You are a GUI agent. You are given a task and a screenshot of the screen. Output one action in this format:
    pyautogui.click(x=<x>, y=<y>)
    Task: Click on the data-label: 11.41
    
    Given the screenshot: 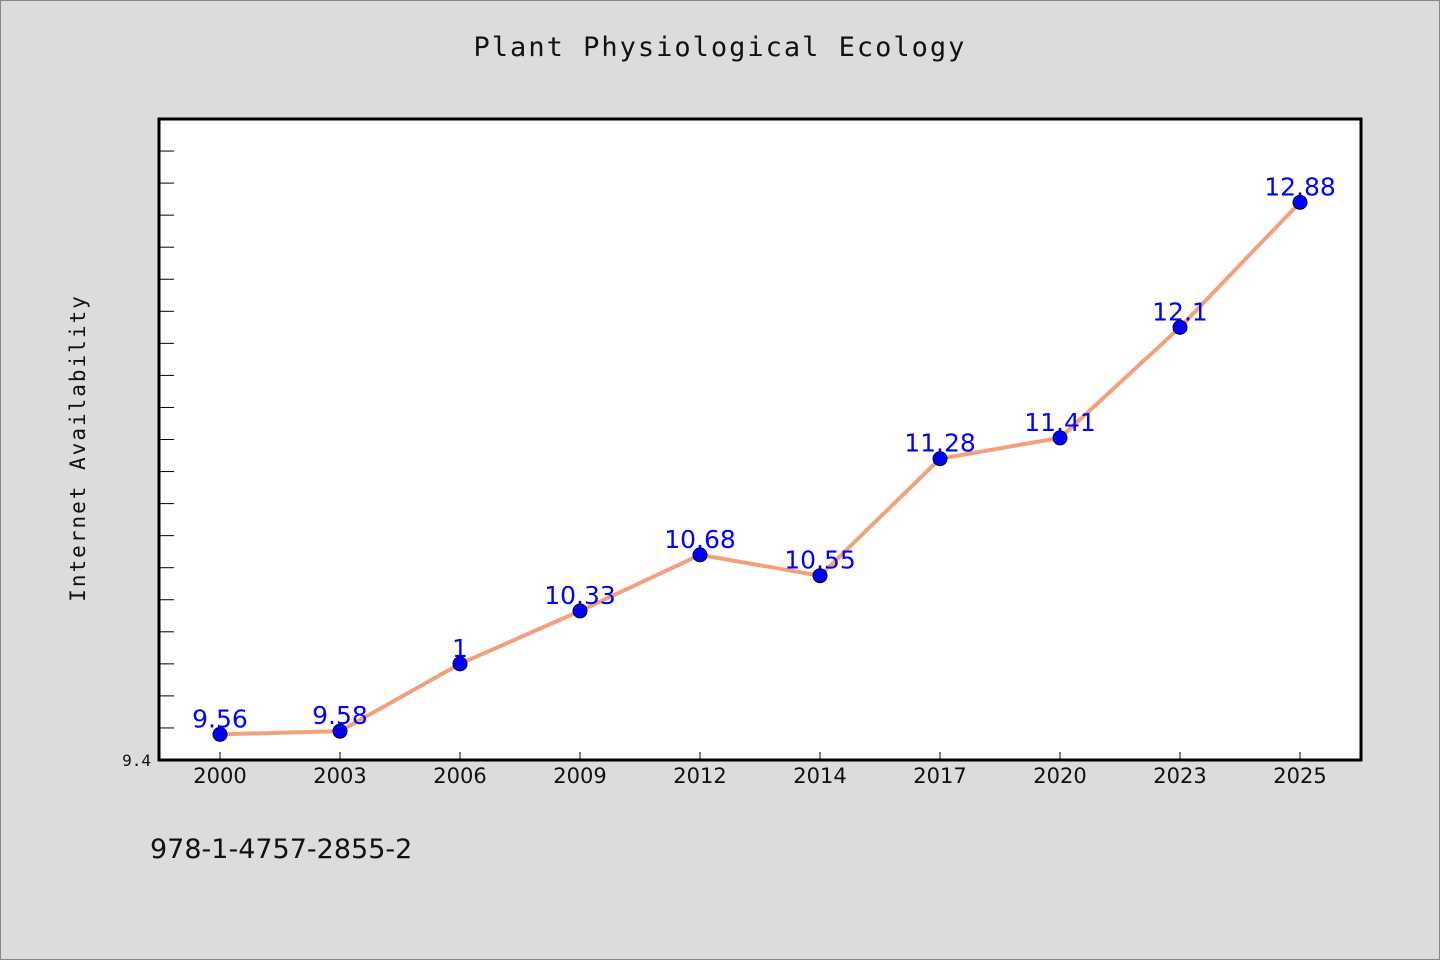 What is the action you would take?
    pyautogui.click(x=1060, y=422)
    